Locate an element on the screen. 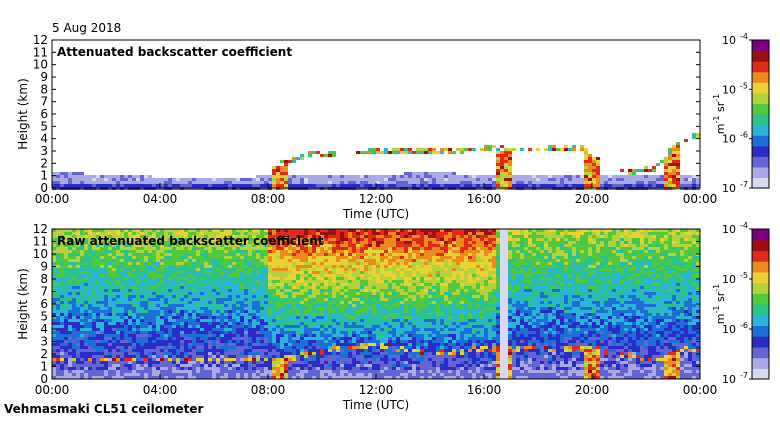  panel-title: Attenuated backscatter coefficient is located at coordinates (174, 52).